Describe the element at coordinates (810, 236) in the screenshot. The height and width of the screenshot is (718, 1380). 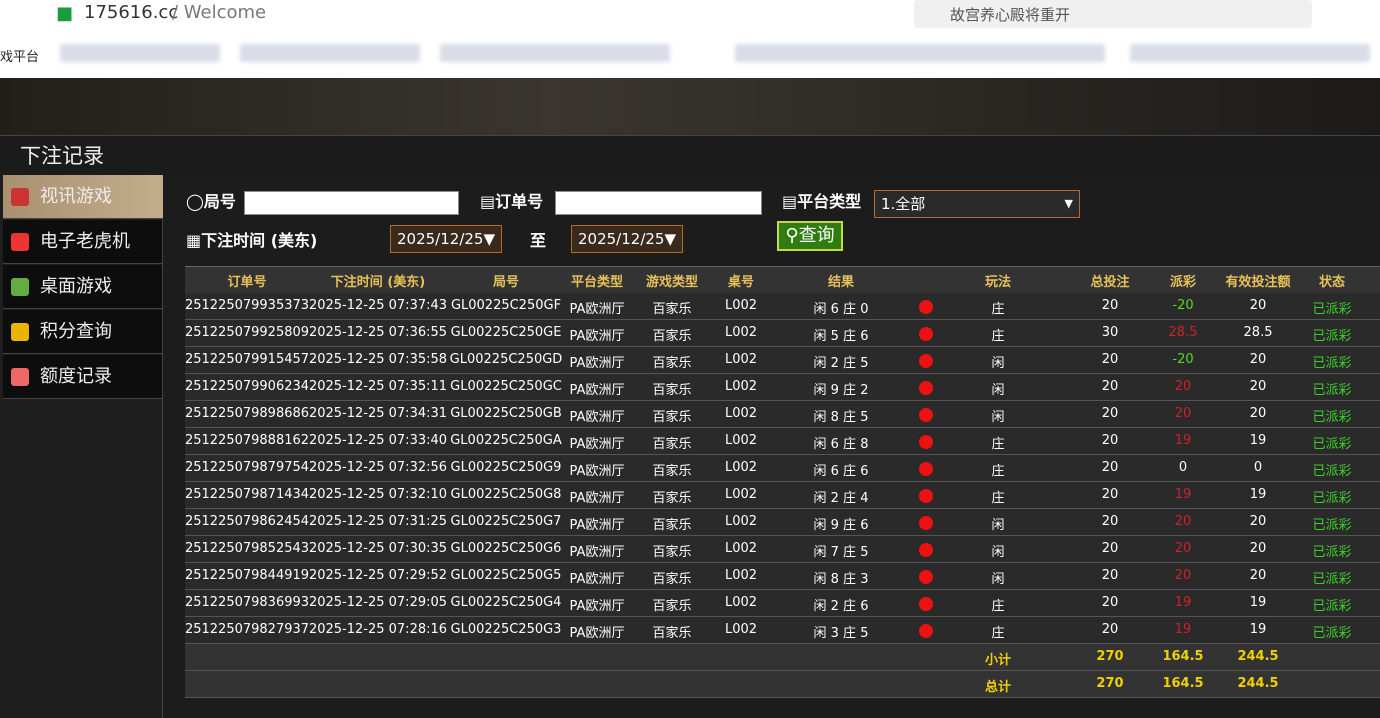
I see `query-button: ⚲查询` at that location.